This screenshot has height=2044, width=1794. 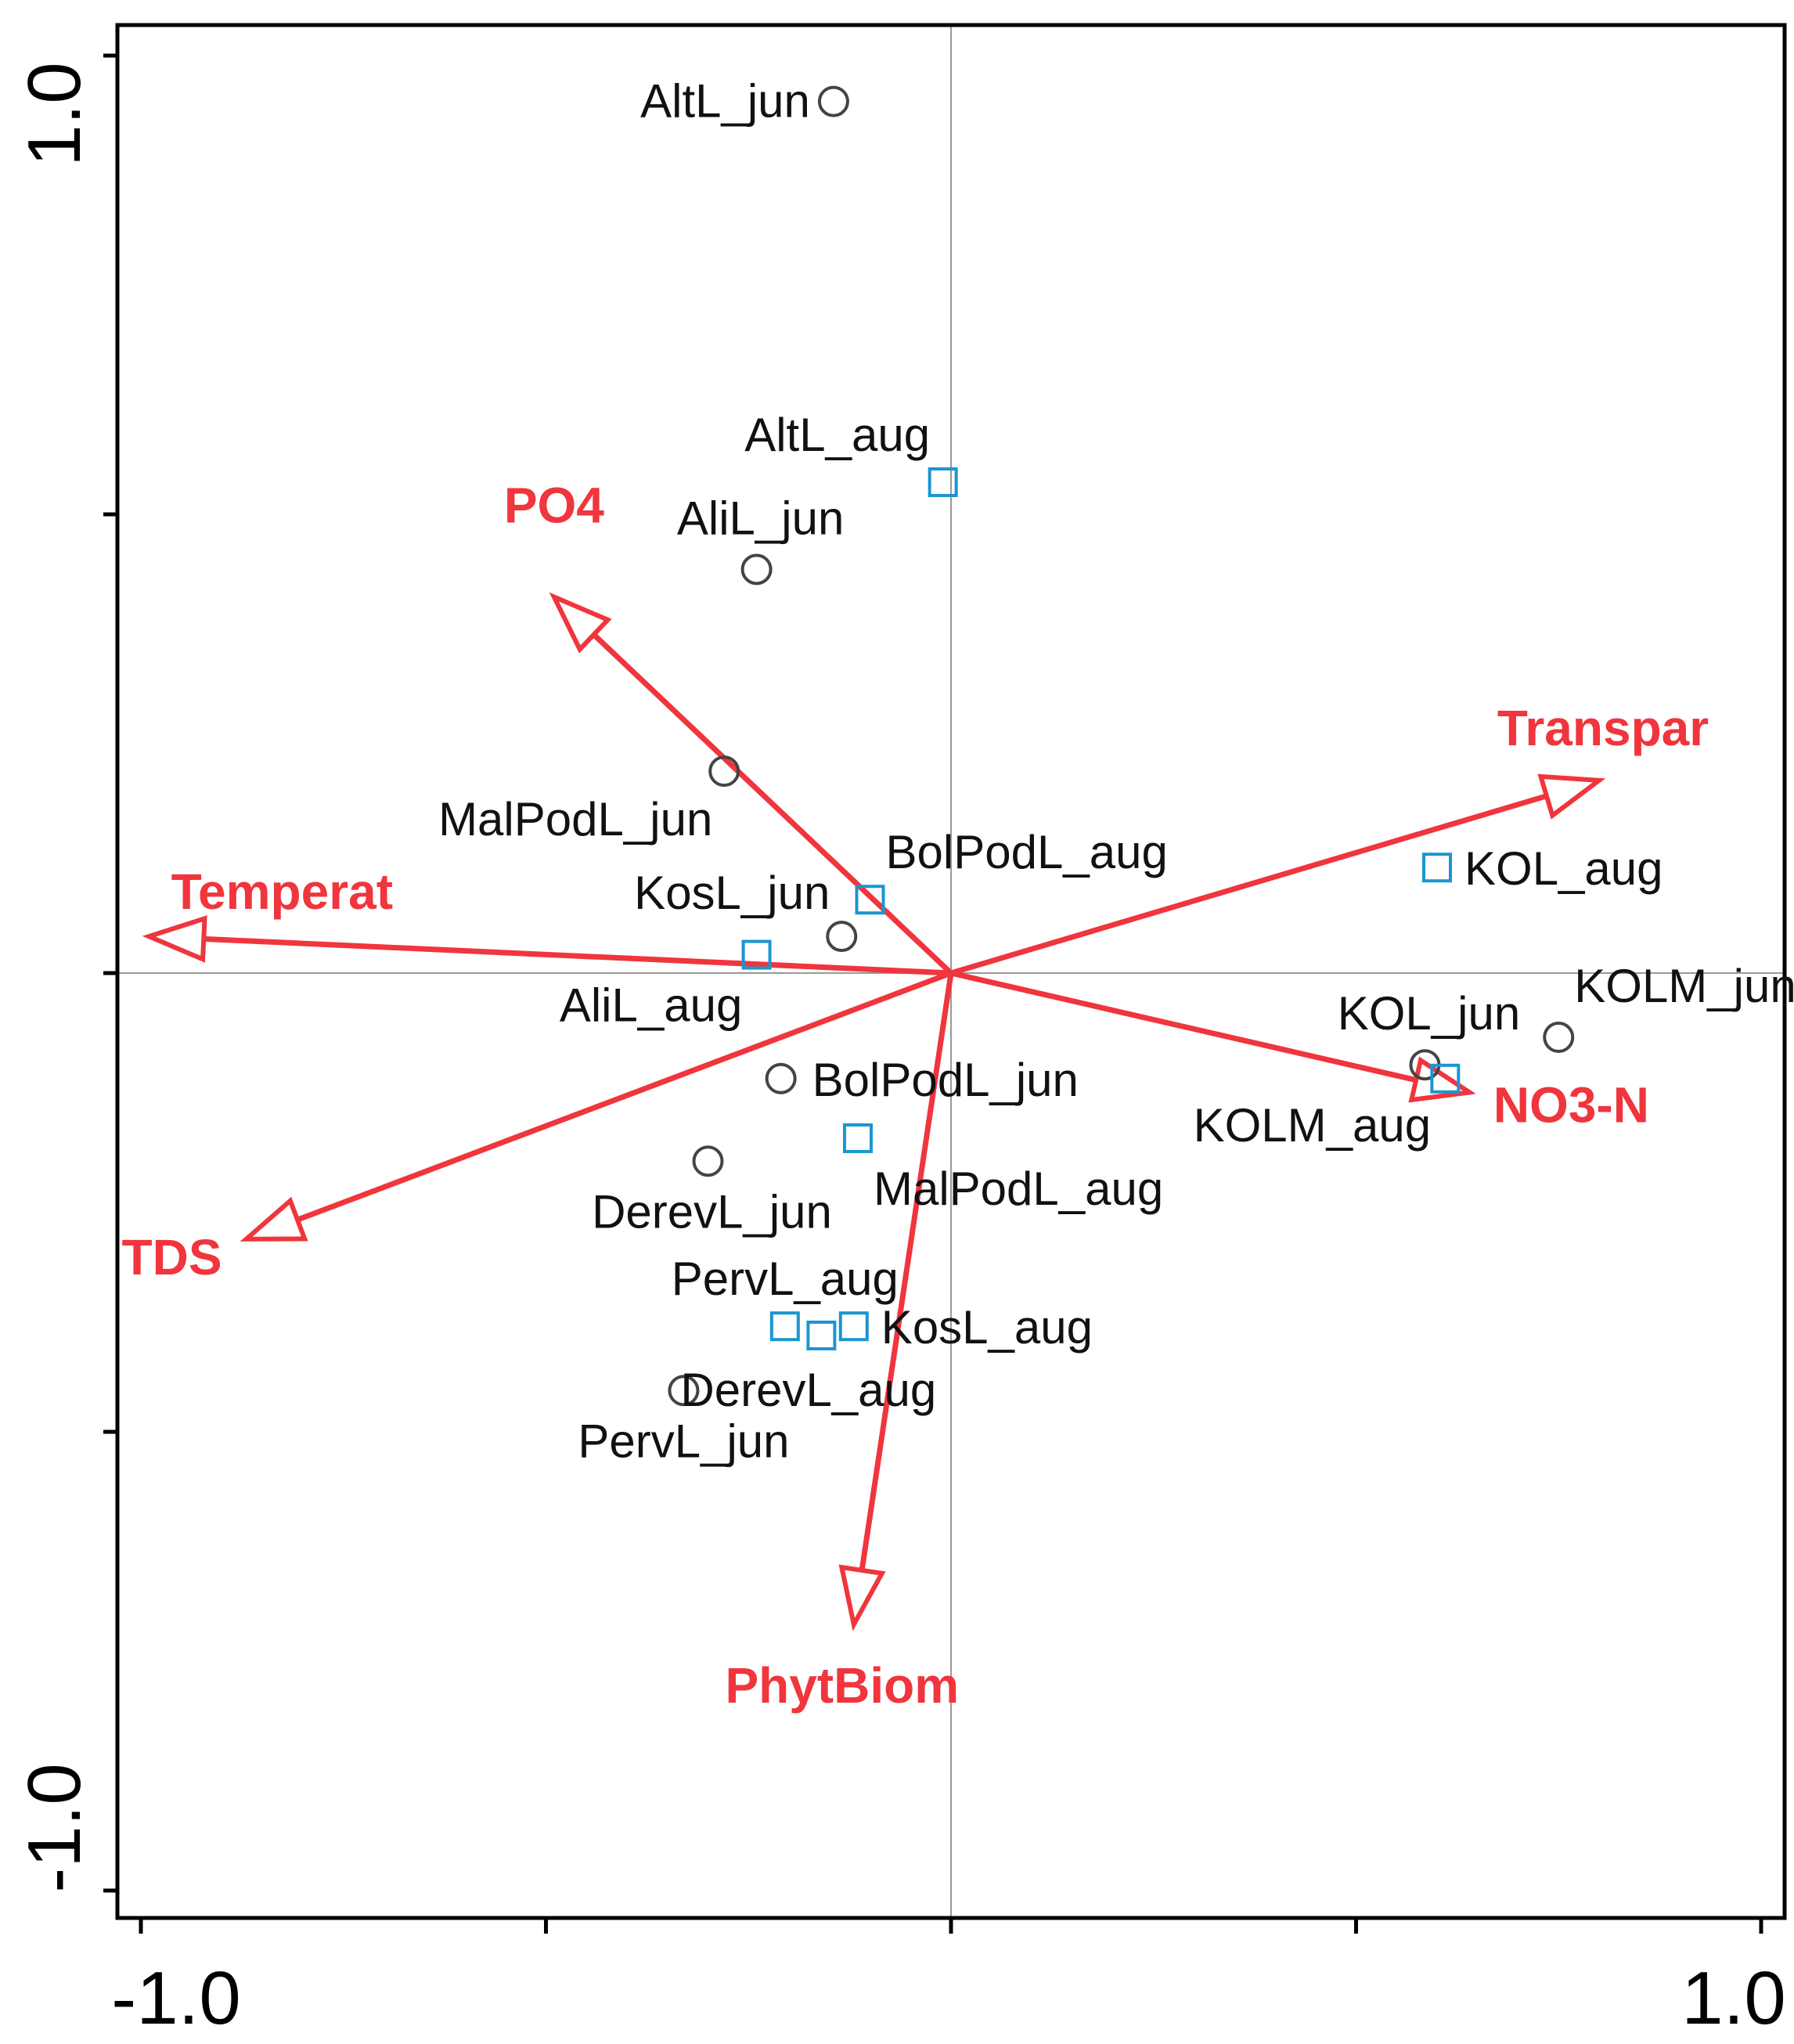 I want to click on point-kol-aug, so click(x=1437, y=868).